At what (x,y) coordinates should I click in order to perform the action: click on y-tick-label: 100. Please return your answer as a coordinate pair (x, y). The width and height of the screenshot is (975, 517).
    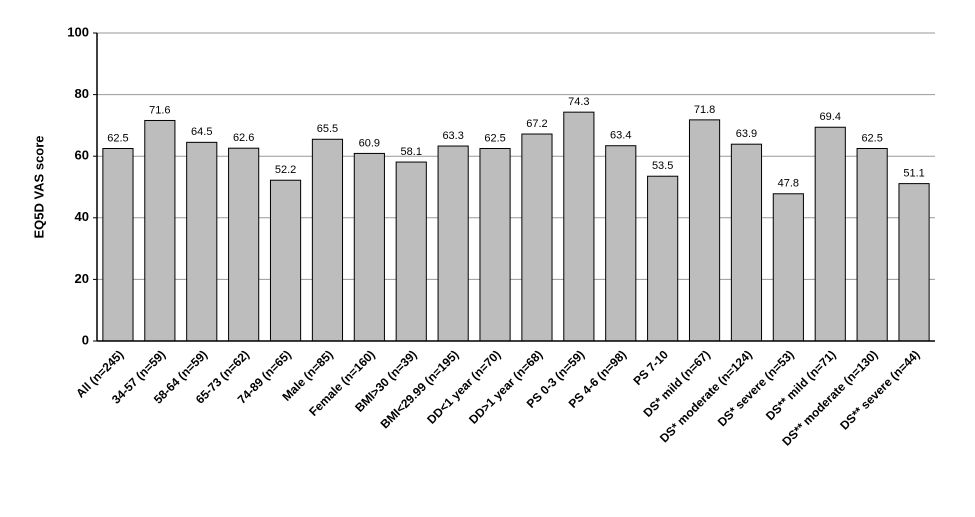
    Looking at the image, I should click on (78, 31).